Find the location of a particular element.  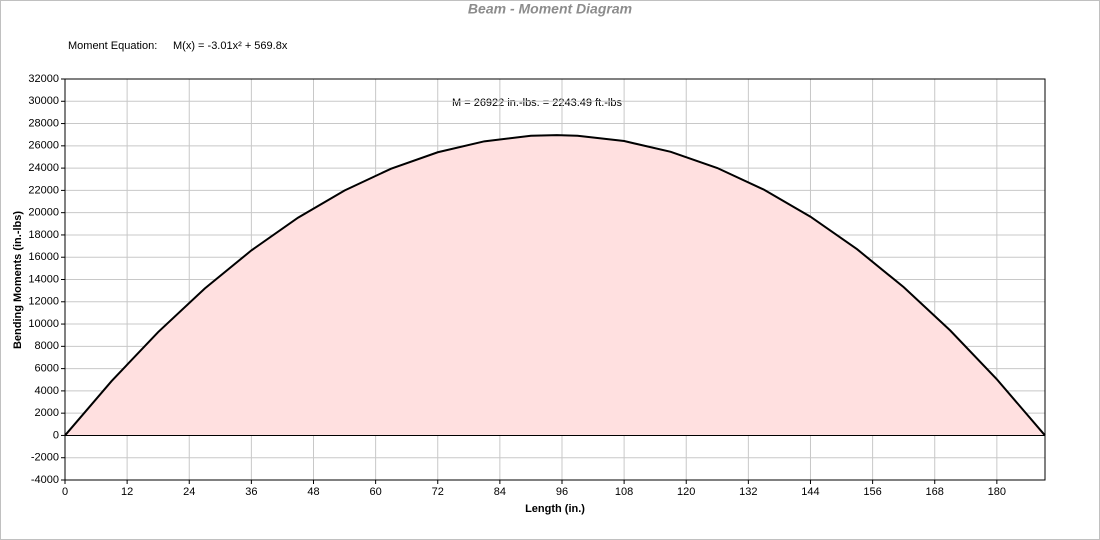

chart-title: Beam - Moment Diagram is located at coordinates (550, 9).